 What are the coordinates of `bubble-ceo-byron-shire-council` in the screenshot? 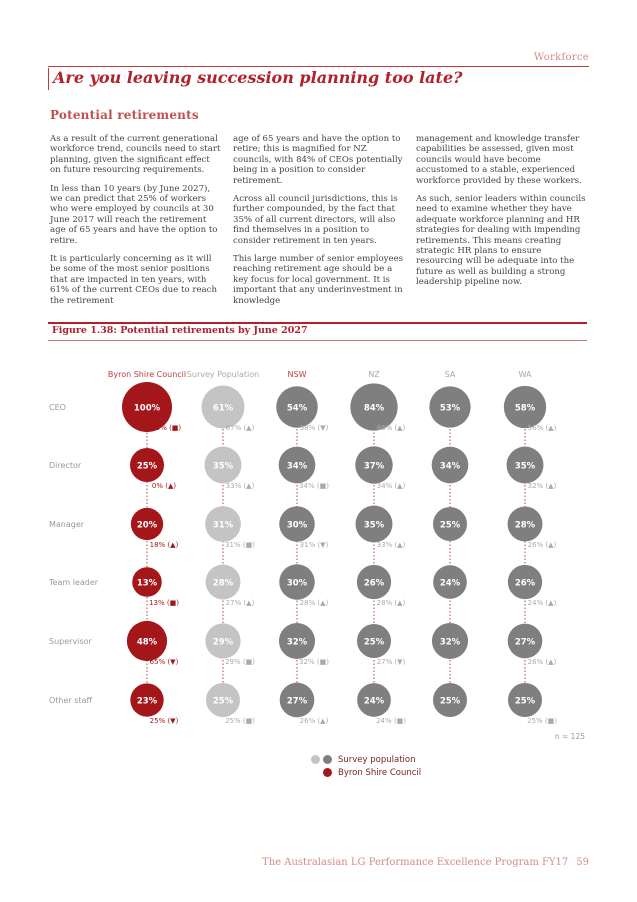 It's located at (147, 407).